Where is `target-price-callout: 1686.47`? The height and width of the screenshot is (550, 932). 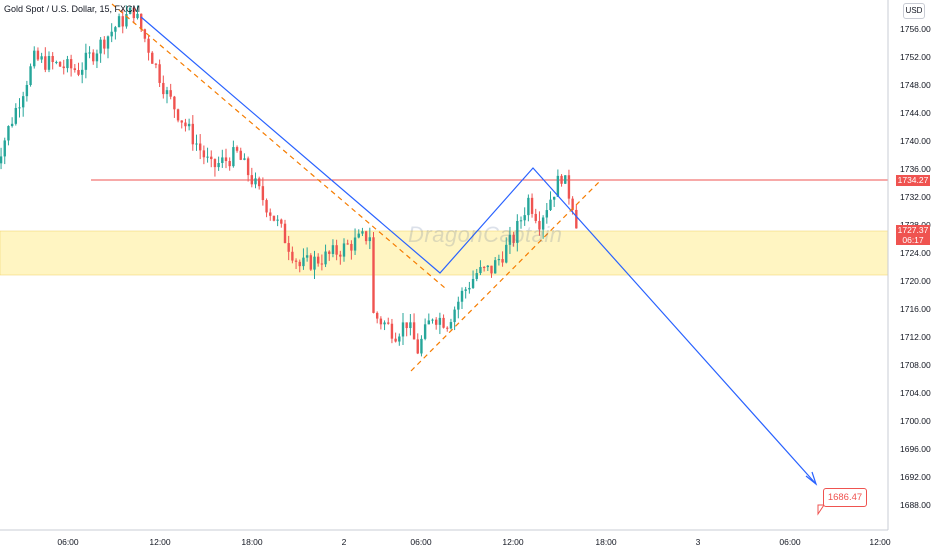 target-price-callout: 1686.47 is located at coordinates (845, 497).